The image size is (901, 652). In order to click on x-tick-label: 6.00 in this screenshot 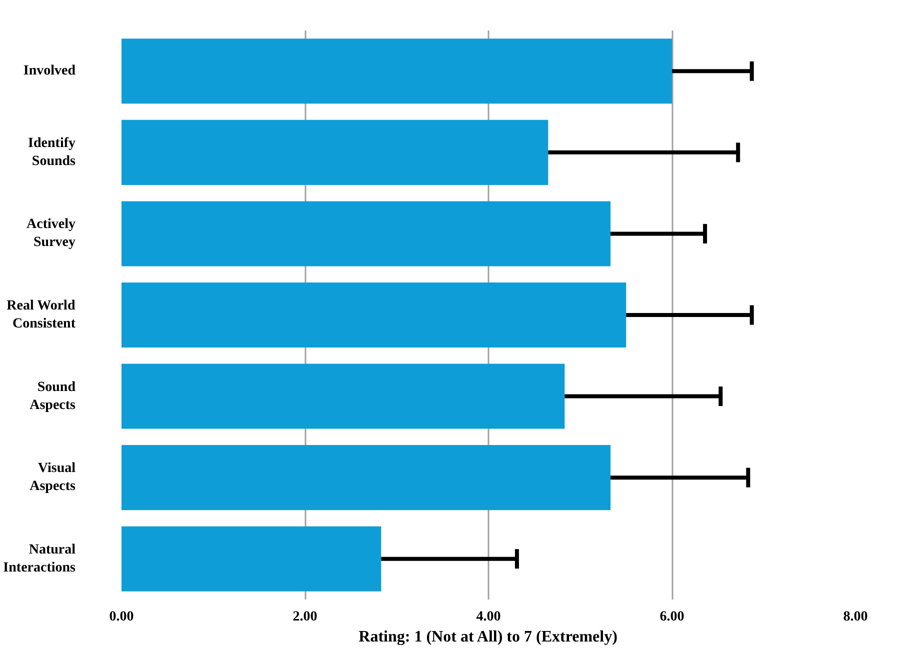, I will do `click(672, 617)`.